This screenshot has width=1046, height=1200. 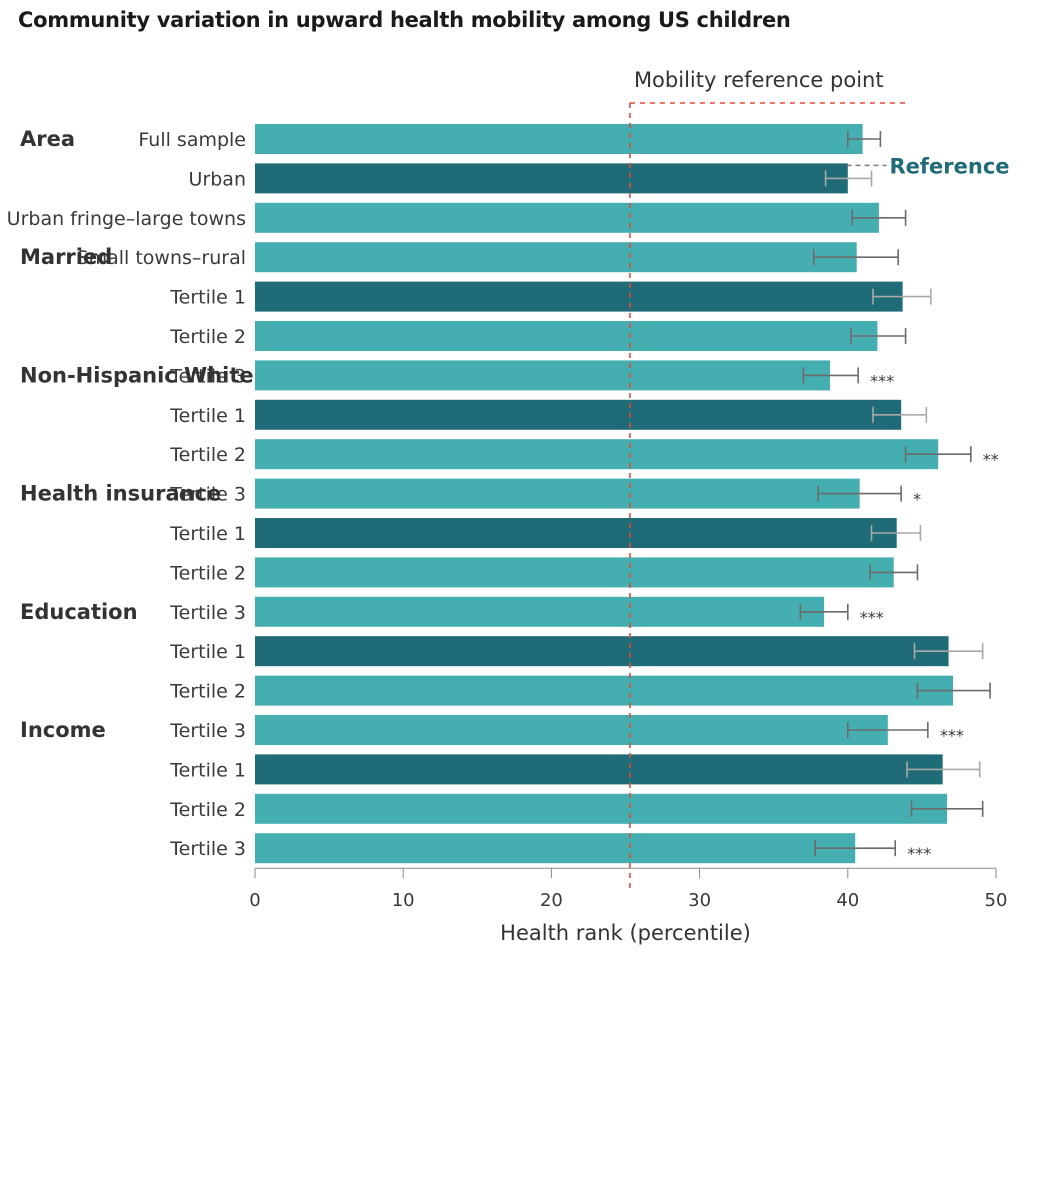 What do you see at coordinates (996, 900) in the screenshot?
I see `x-tick-label: 50` at bounding box center [996, 900].